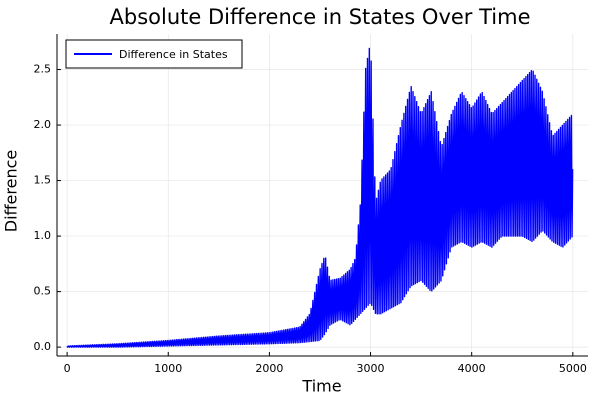  Describe the element at coordinates (371, 368) in the screenshot. I see `x-tick-label: 3000` at that location.